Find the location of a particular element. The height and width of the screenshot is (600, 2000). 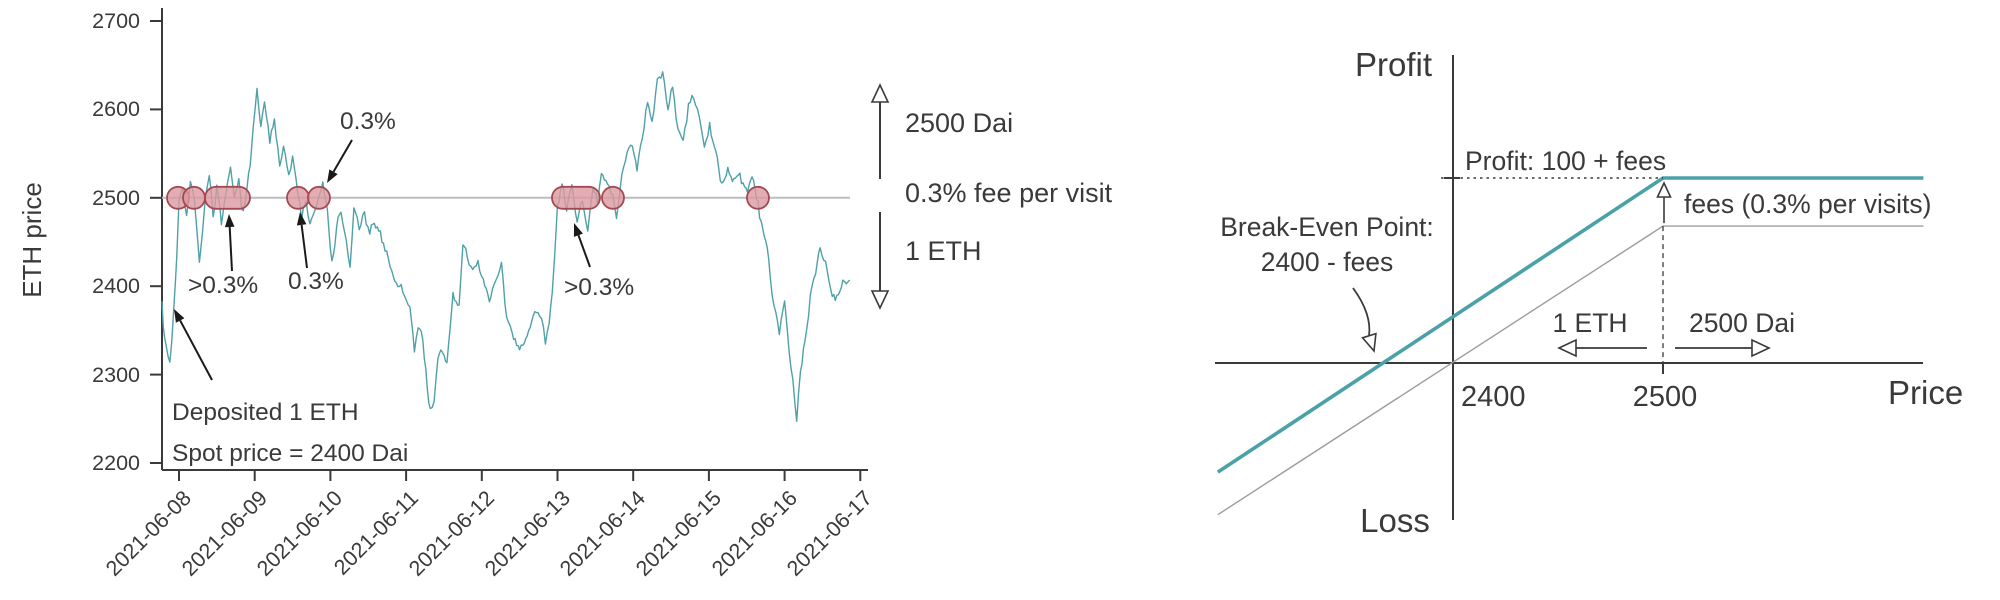

side-label-fee-per-visit: 0.3% fee per visit is located at coordinates (1009, 193).